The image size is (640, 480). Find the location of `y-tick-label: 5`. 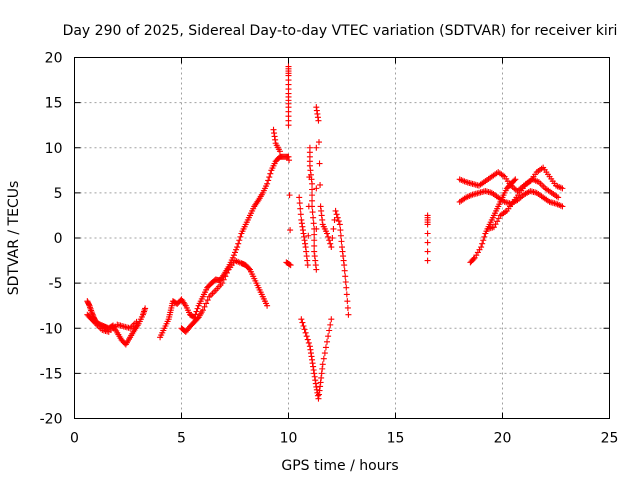

y-tick-label: 5 is located at coordinates (58, 194).